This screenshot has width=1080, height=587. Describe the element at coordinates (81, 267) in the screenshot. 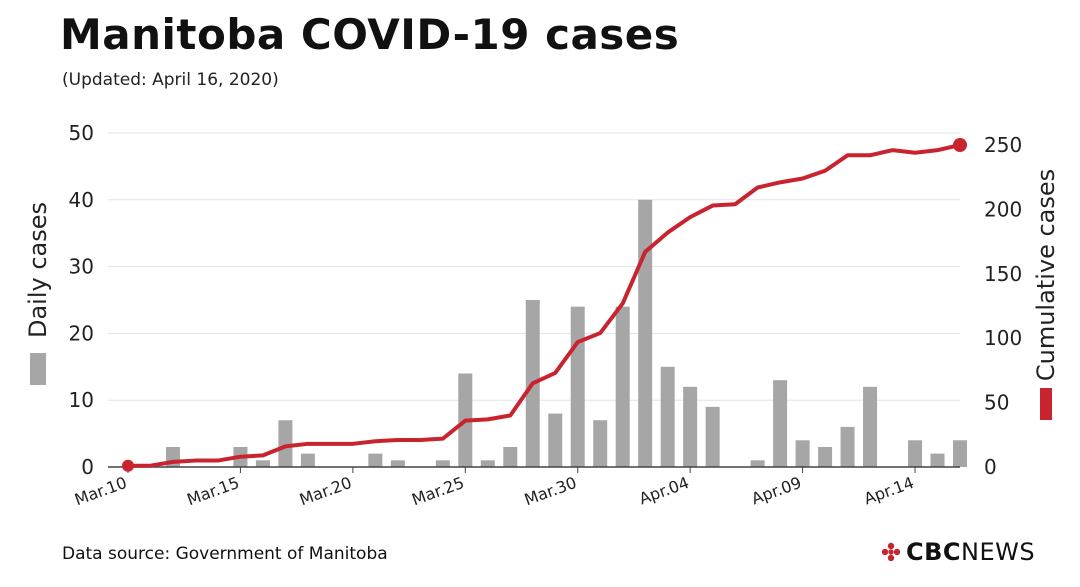

I see `y-tick-label: 30` at that location.